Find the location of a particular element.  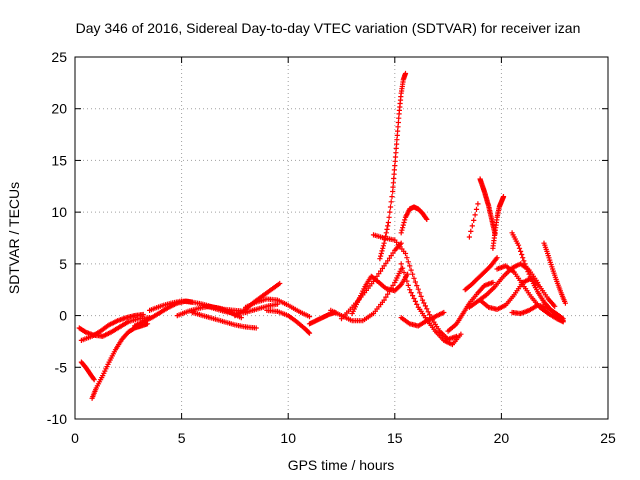

y-tick-label: -10 is located at coordinates (57, 419).